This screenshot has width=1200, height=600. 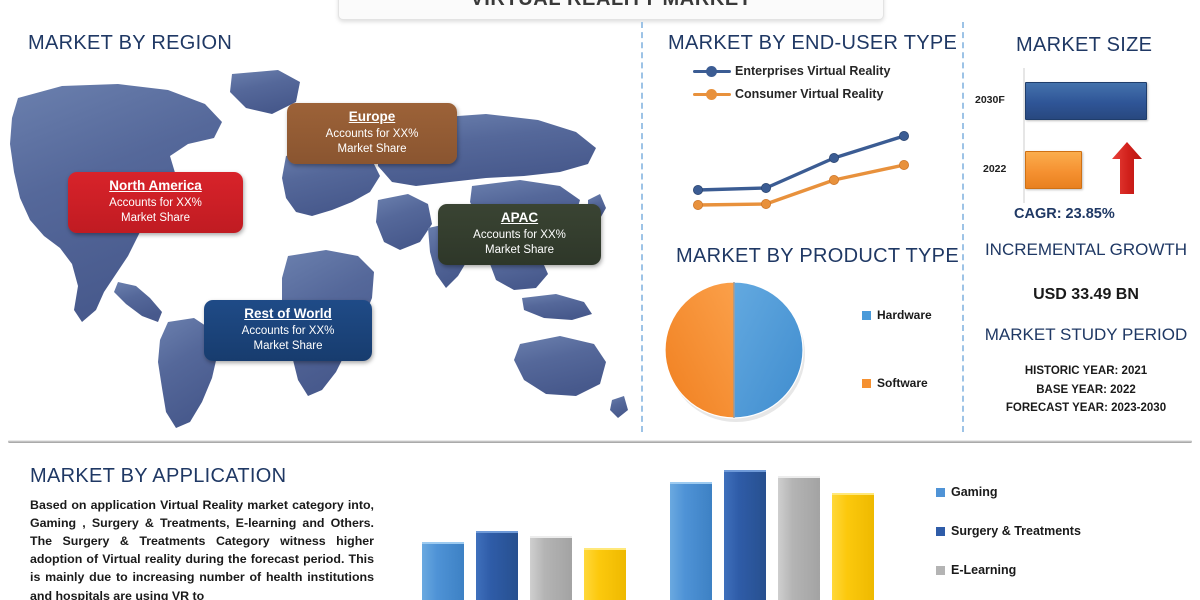 I want to click on market-size-bar-label: 2022, so click(x=995, y=169).